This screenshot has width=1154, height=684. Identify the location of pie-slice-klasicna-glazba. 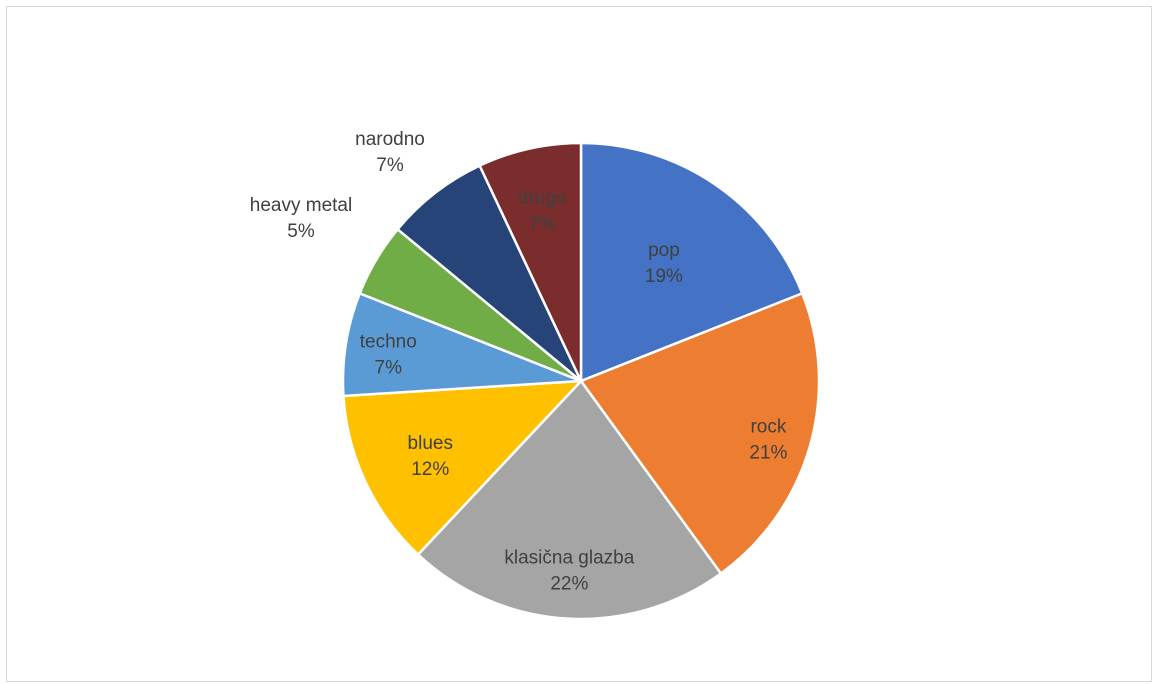
(569, 500).